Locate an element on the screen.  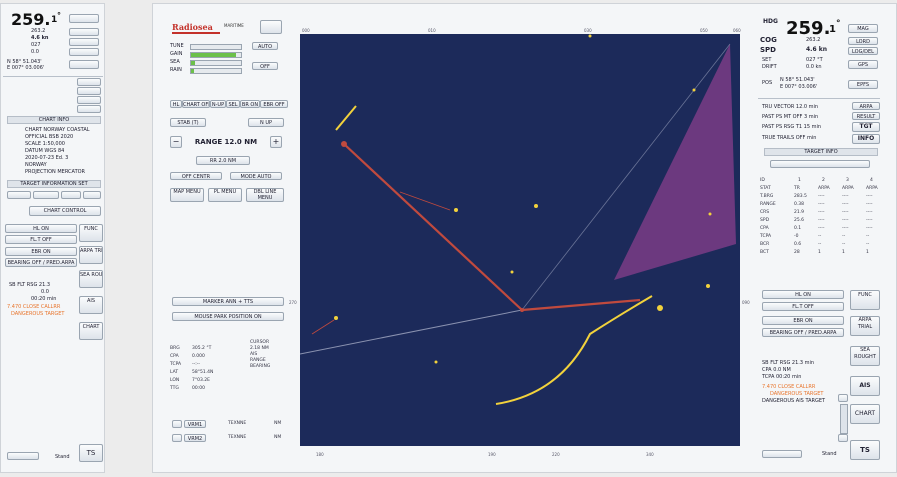
ebr-on-button: EBR ON is located at coordinates (803, 320).